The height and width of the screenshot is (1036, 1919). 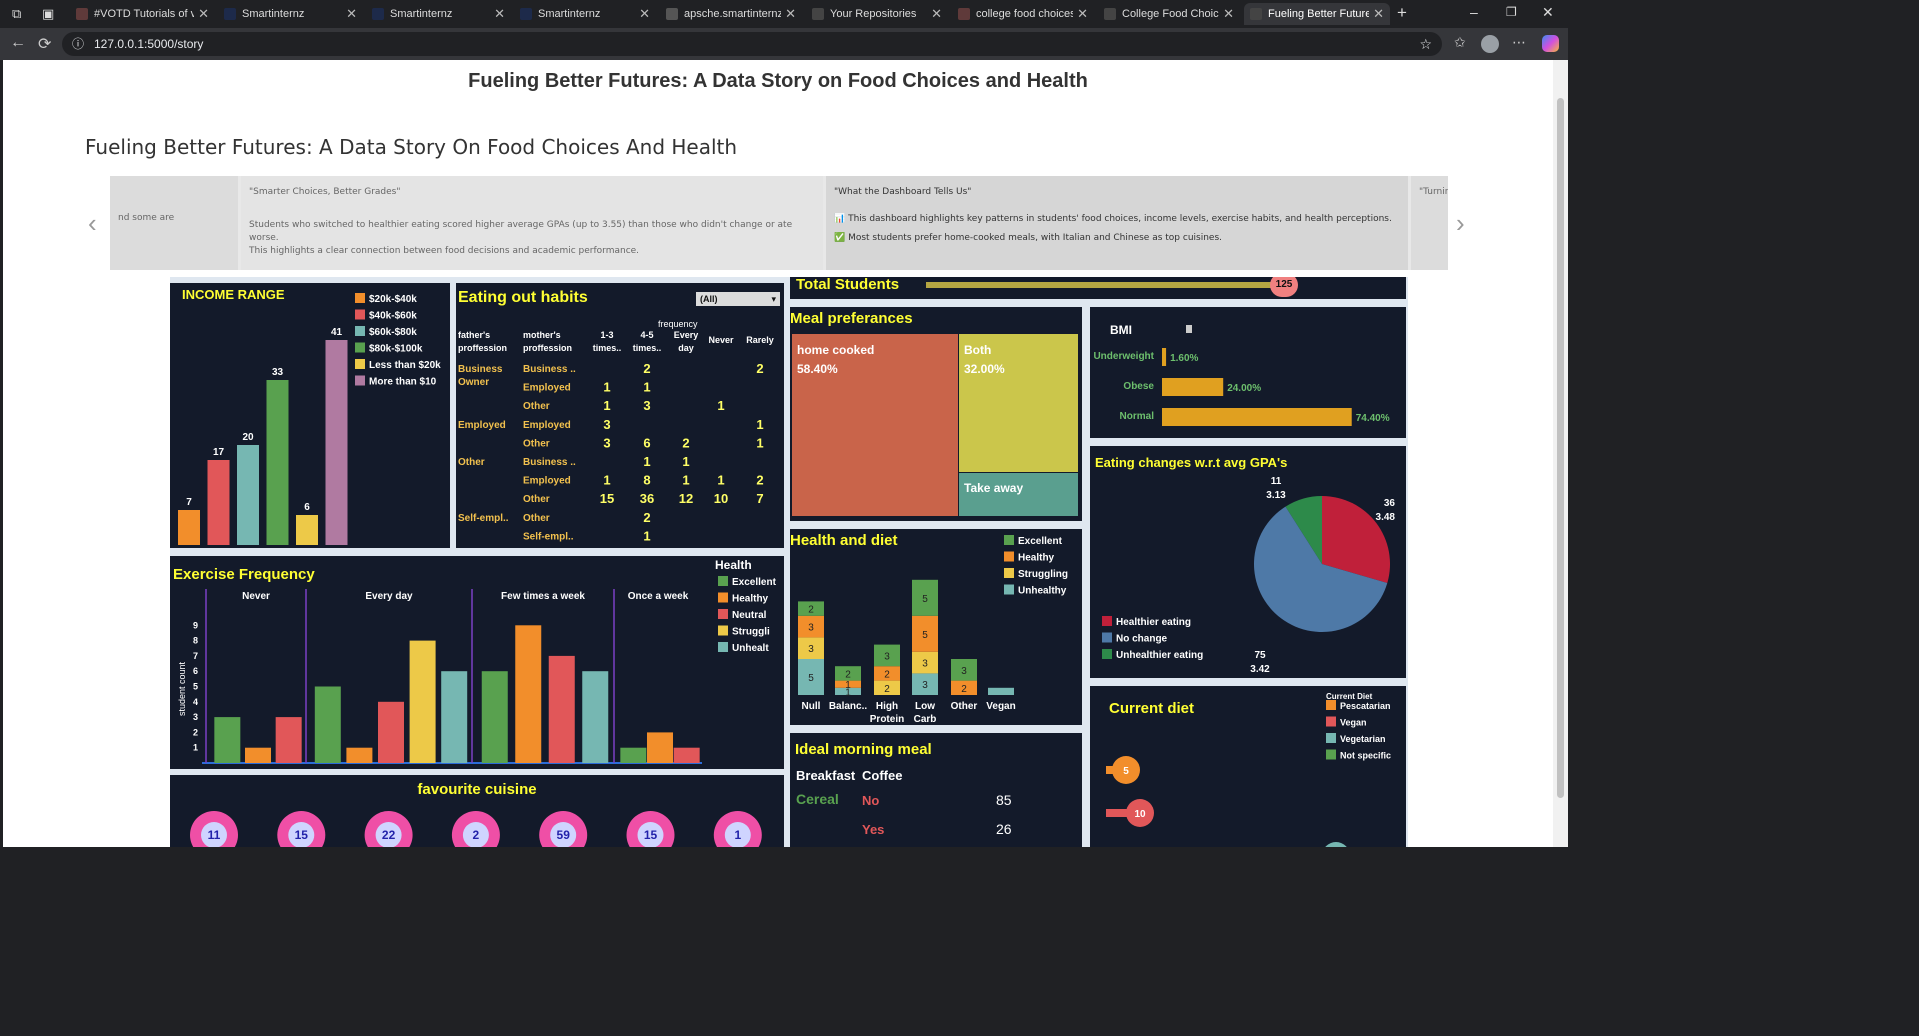 What do you see at coordinates (1018, 494) in the screenshot?
I see `treemap-take-away: Take away` at bounding box center [1018, 494].